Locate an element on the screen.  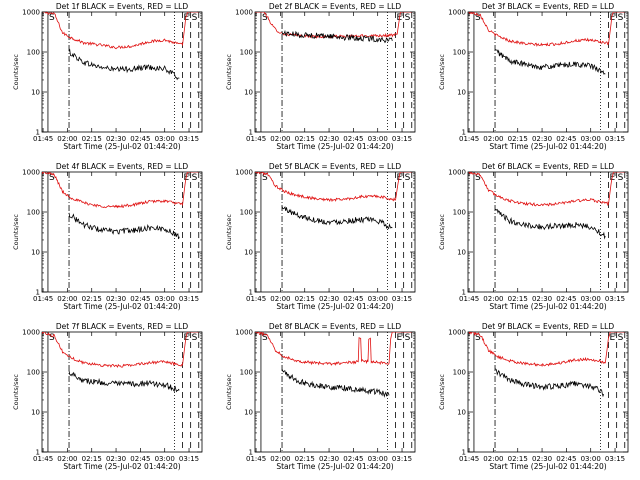
panel-title: Det 4f BLACK = Events, RED = LLD is located at coordinates (122, 166).